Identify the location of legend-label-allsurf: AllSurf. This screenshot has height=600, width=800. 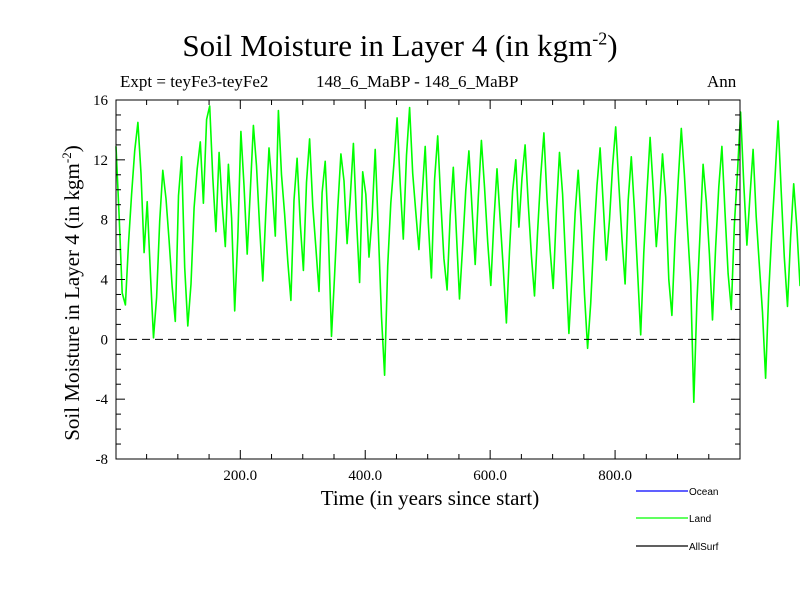
(704, 547).